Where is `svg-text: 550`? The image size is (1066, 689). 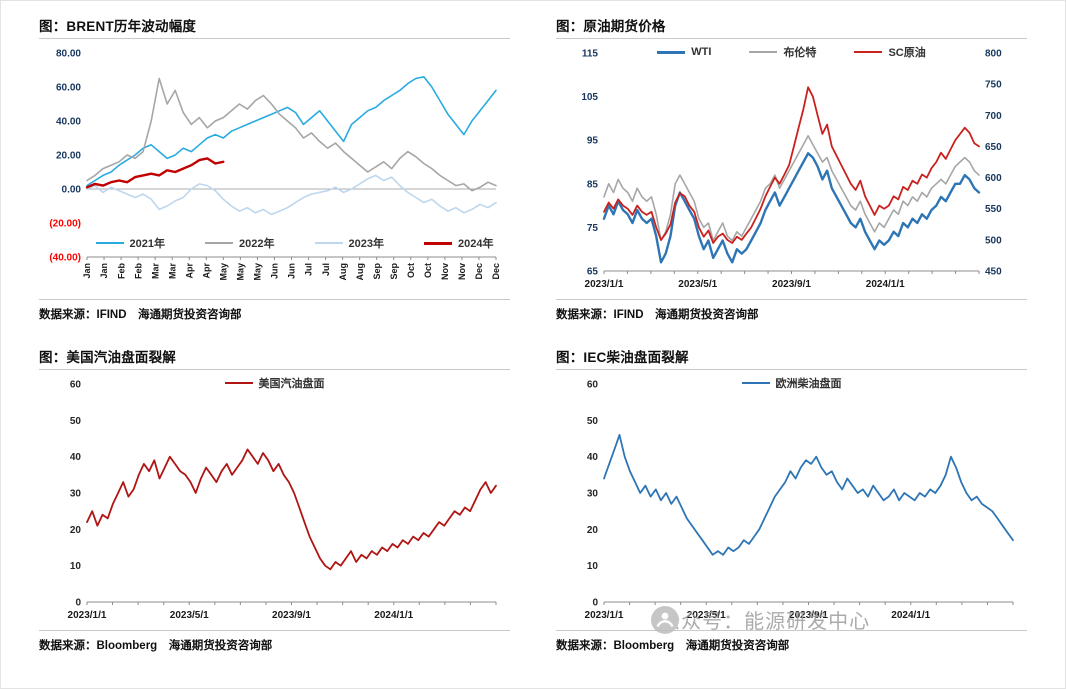 svg-text: 550 is located at coordinates (993, 209).